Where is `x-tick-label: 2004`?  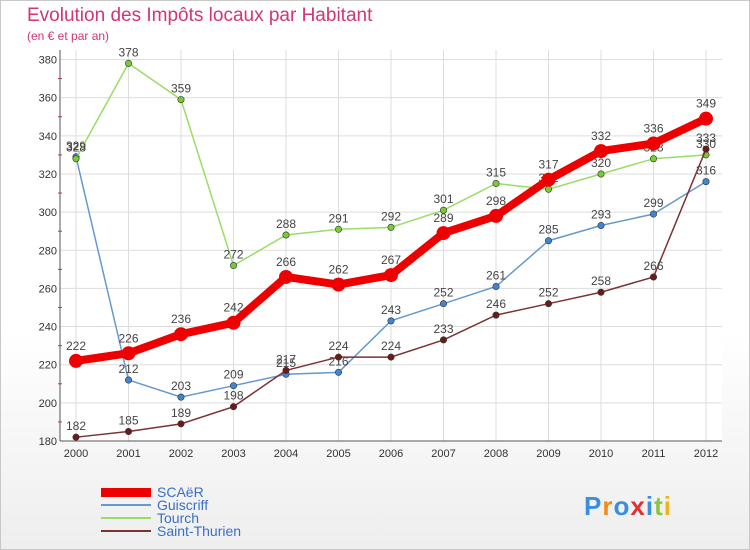
x-tick-label: 2004 is located at coordinates (286, 454).